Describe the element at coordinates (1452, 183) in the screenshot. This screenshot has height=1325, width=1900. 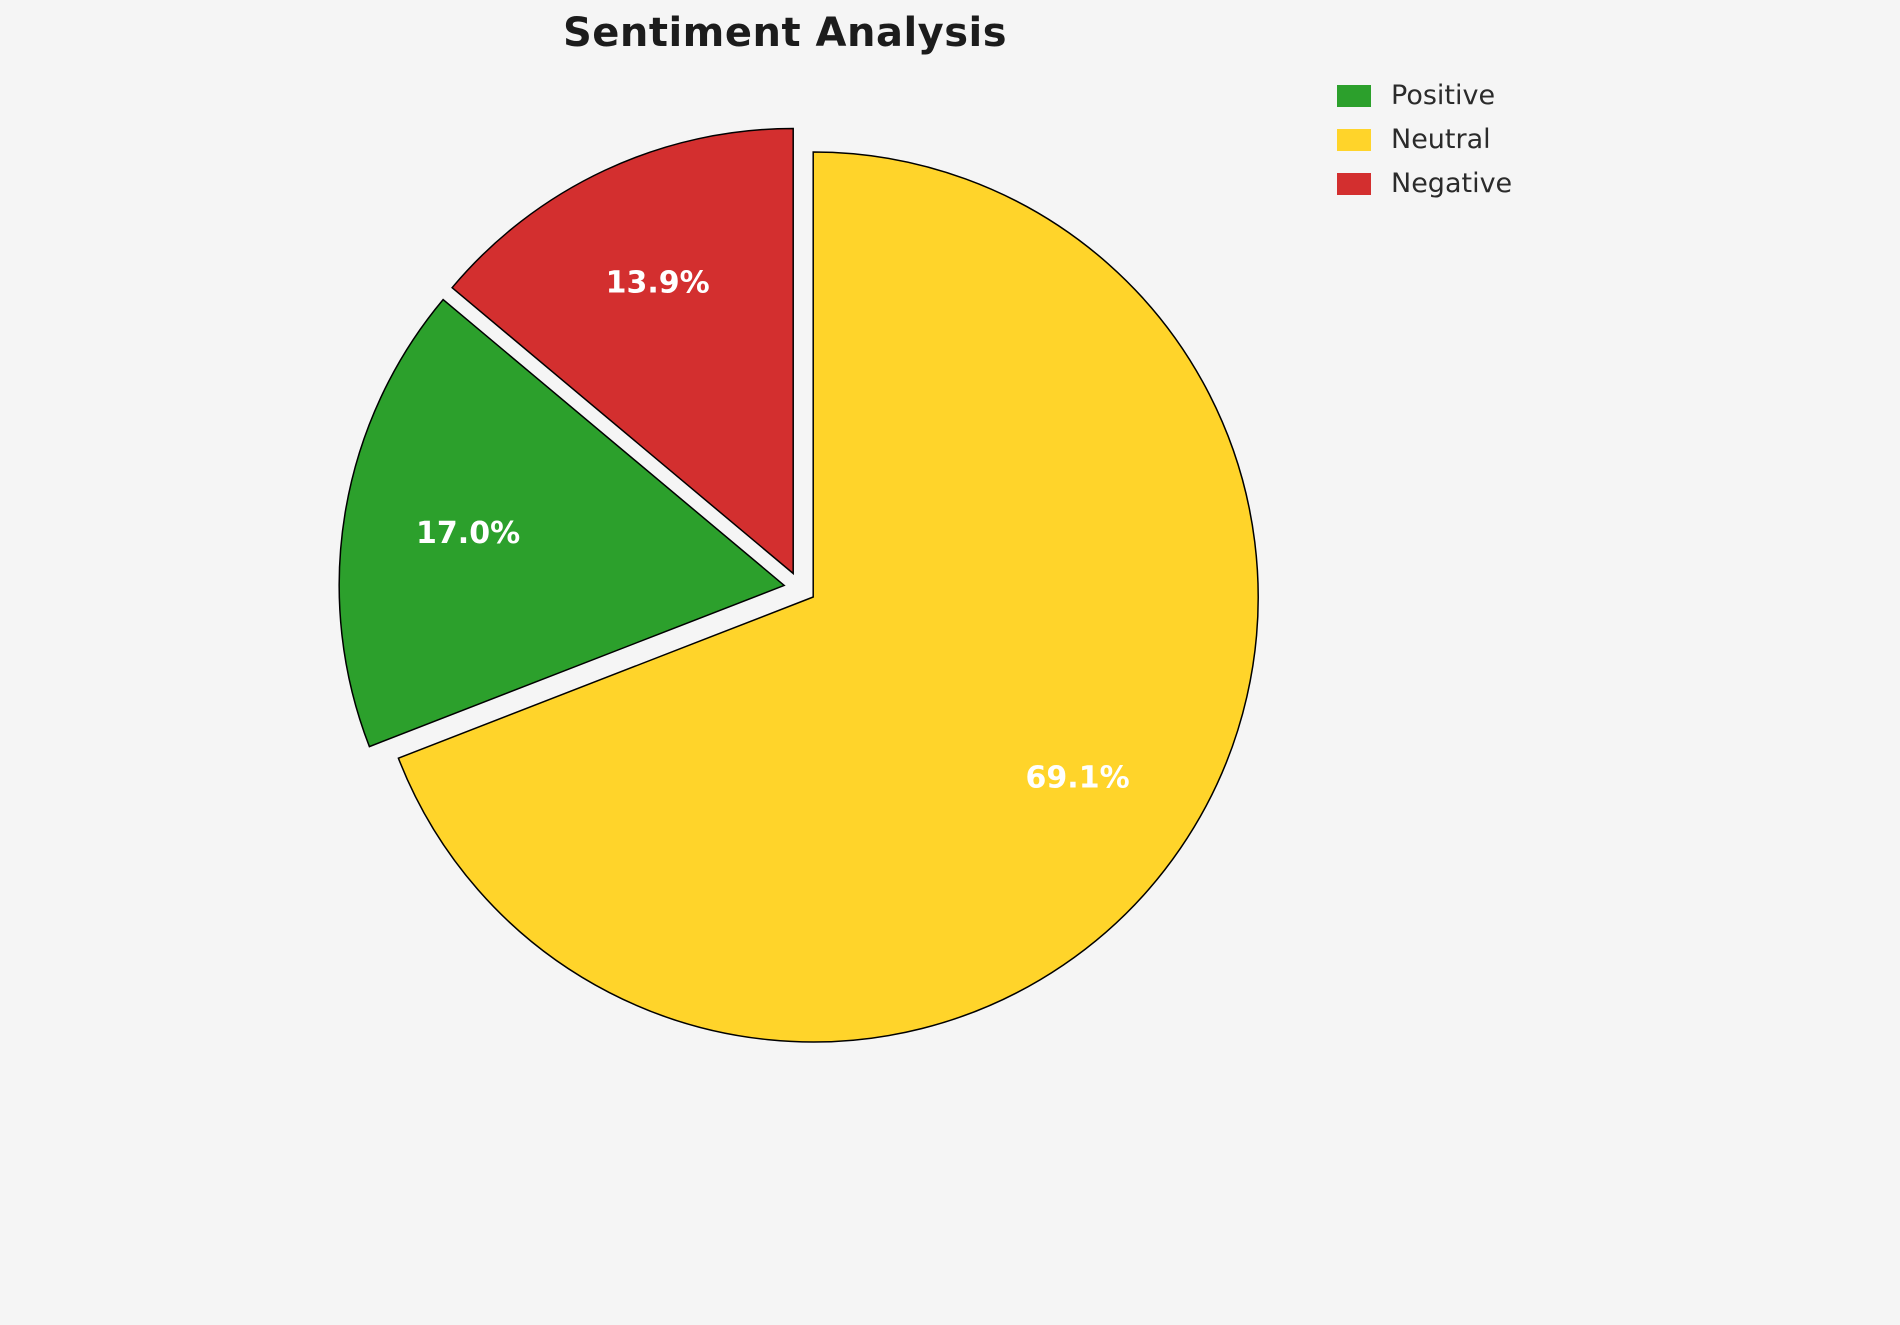
I see `legend-label-negative: Negative` at that location.